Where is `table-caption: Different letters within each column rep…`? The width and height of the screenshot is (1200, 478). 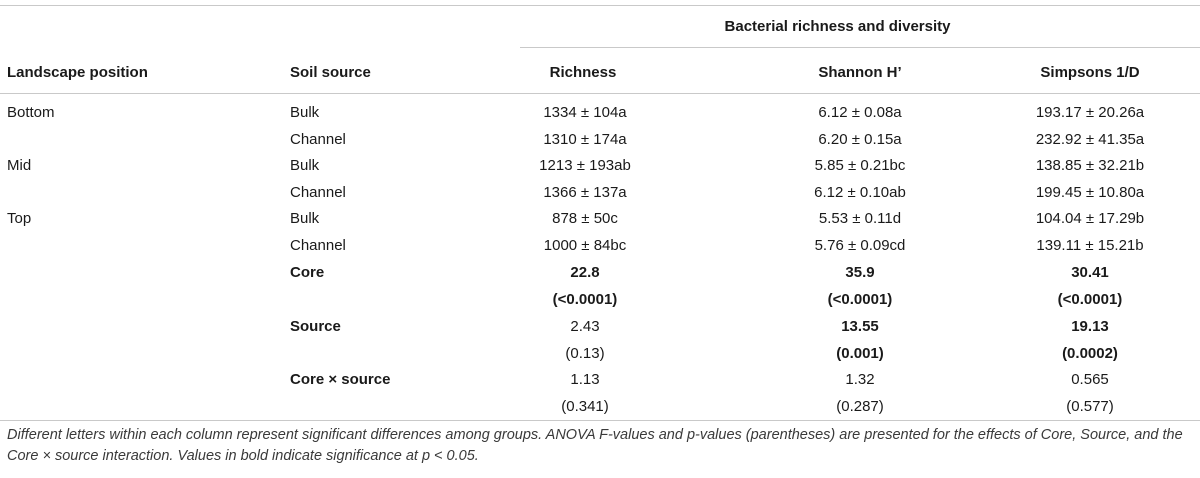 table-caption: Different letters within each column rep… is located at coordinates (595, 445).